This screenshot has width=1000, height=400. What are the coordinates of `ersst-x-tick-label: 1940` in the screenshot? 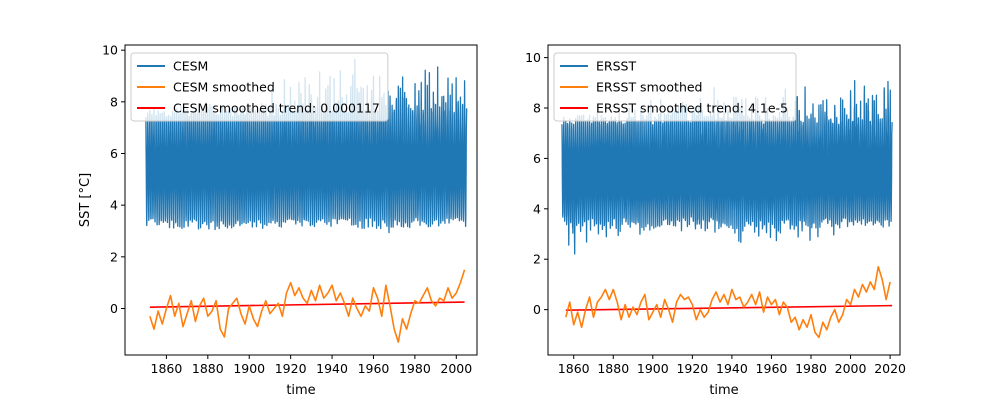 It's located at (732, 368).